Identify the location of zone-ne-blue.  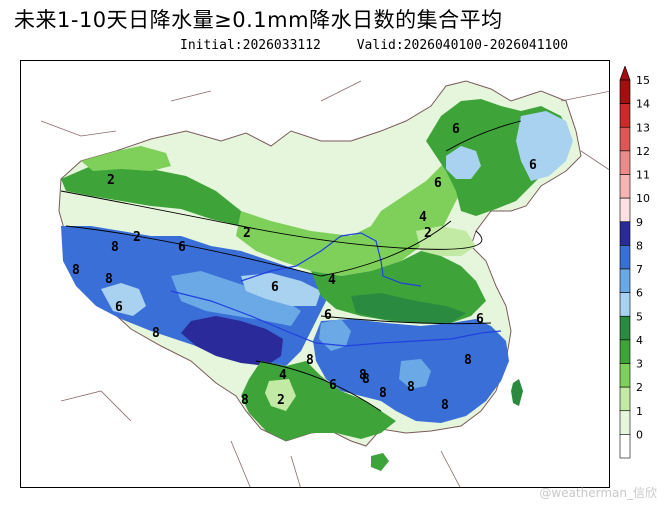
(544, 146).